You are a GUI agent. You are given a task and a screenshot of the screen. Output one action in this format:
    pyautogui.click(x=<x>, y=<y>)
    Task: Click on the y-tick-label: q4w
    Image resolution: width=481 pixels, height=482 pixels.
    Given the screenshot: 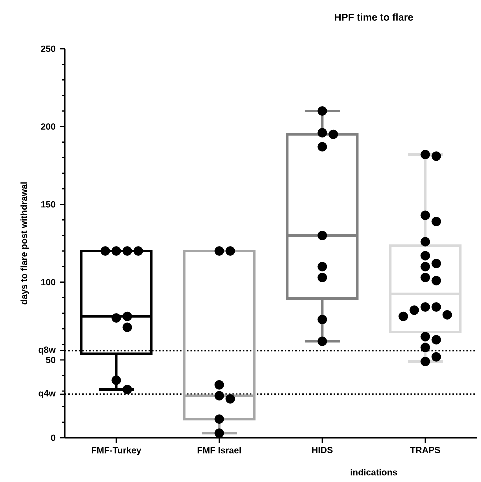 What is the action you would take?
    pyautogui.click(x=47, y=394)
    